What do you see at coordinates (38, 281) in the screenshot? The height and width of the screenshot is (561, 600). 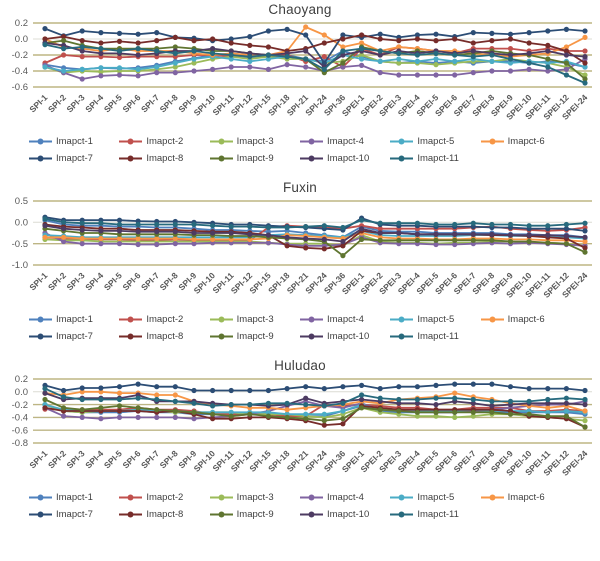 I see `x-tick-label: SPI-1` at bounding box center [38, 281].